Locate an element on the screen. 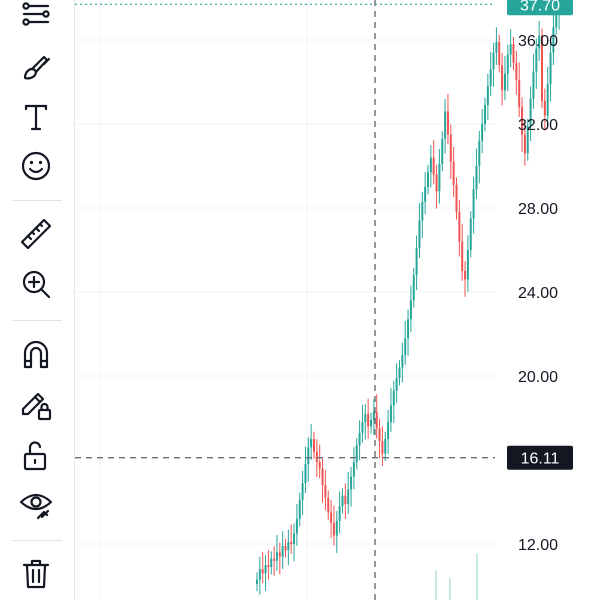 The height and width of the screenshot is (600, 600). last-price-badge: 37.70 is located at coordinates (540, 8).